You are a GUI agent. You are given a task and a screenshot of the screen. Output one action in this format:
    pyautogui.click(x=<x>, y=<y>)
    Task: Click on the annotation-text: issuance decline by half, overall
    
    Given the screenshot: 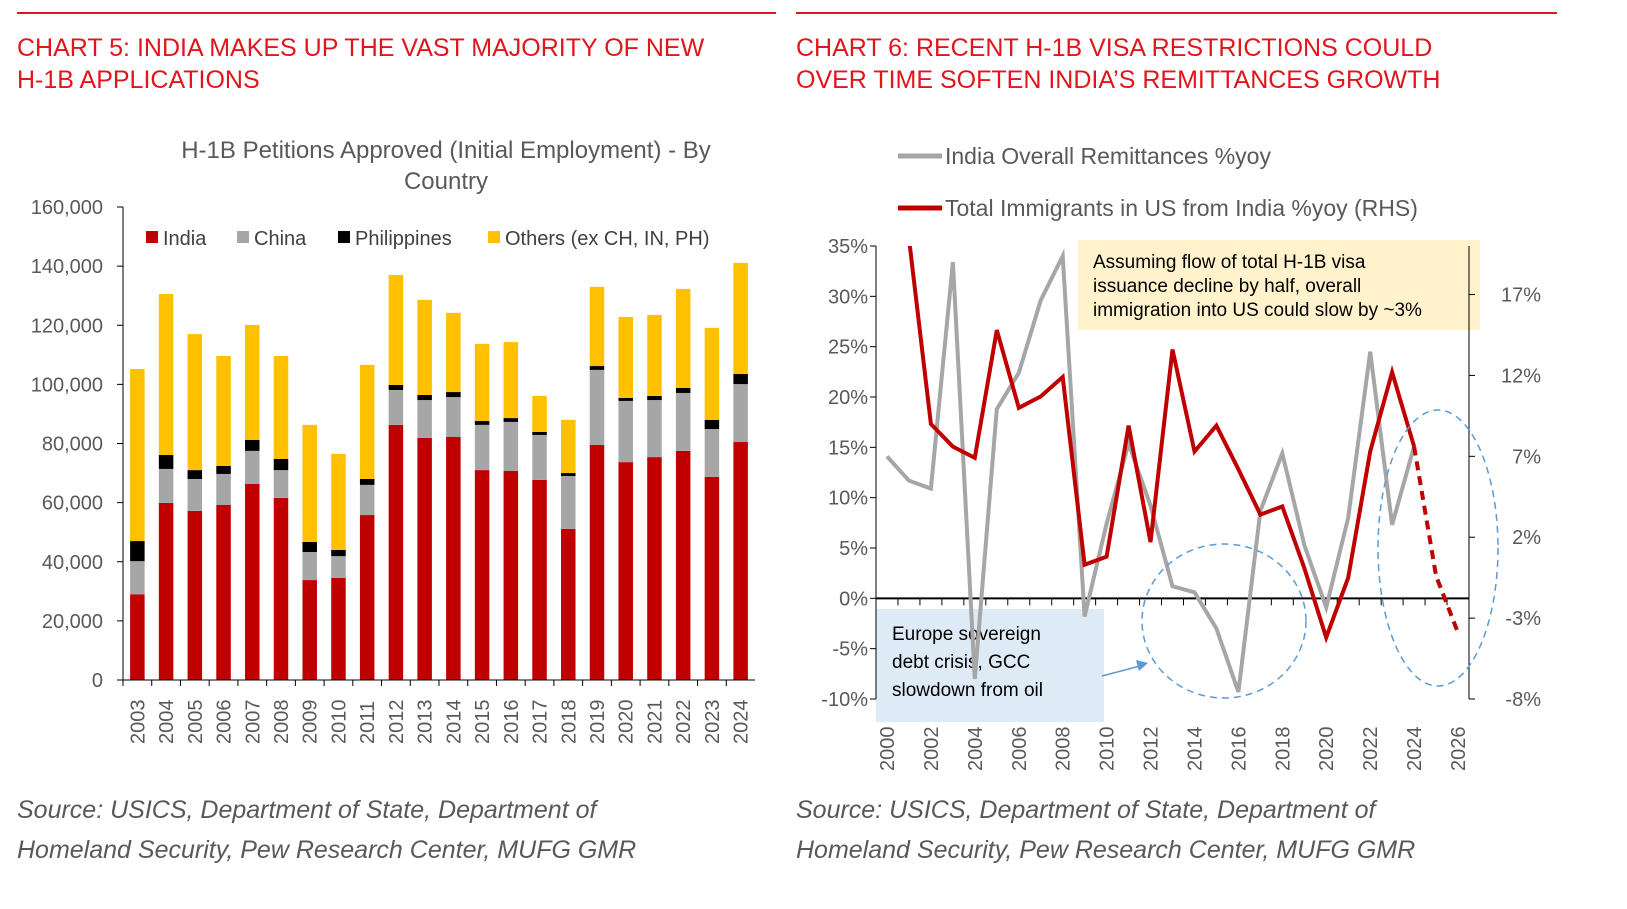 What is the action you would take?
    pyautogui.click(x=1227, y=286)
    